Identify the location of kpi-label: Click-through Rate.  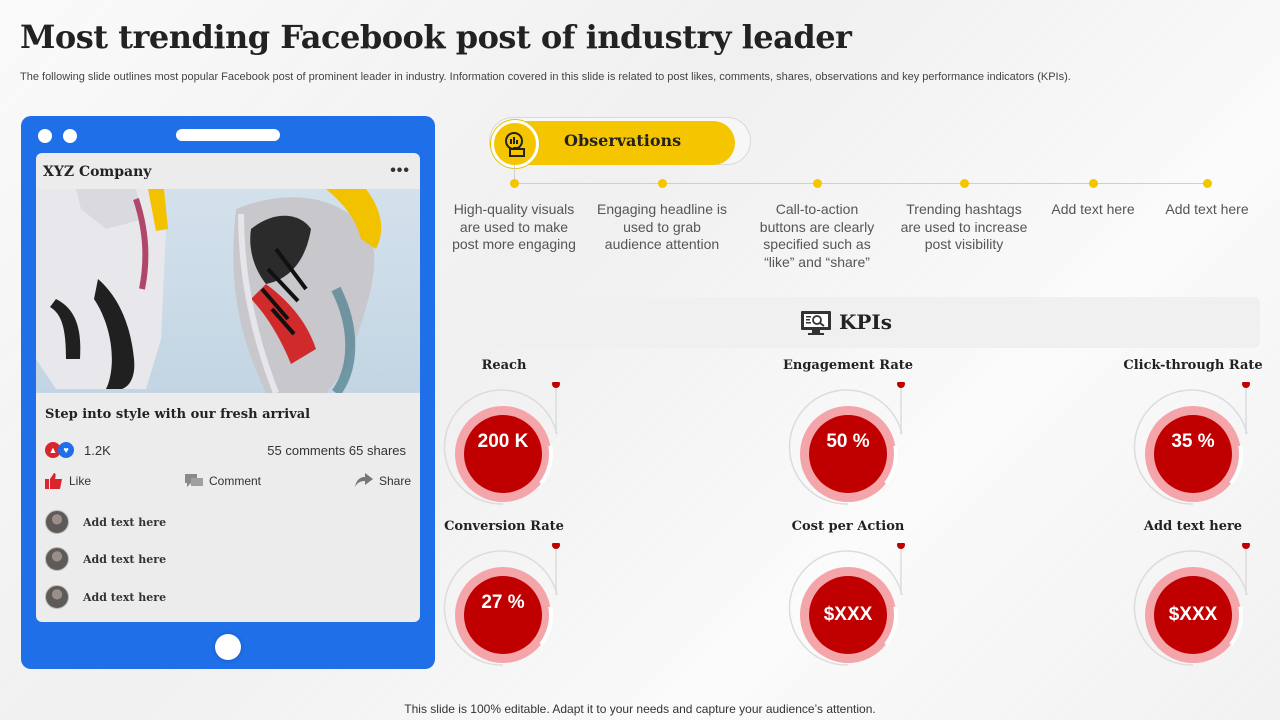
(1193, 365).